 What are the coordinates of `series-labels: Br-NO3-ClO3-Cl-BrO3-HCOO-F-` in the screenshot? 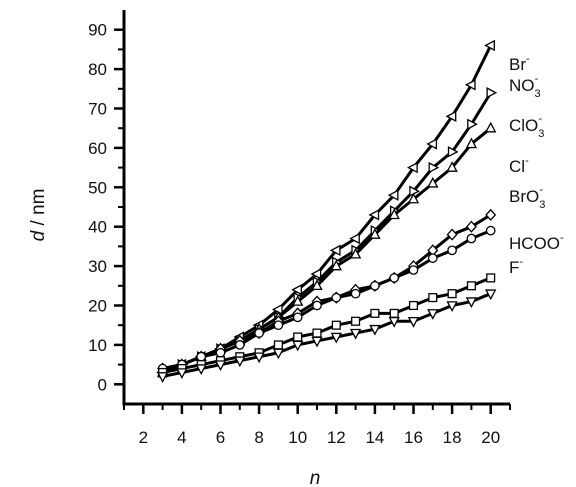 It's located at (536, 165).